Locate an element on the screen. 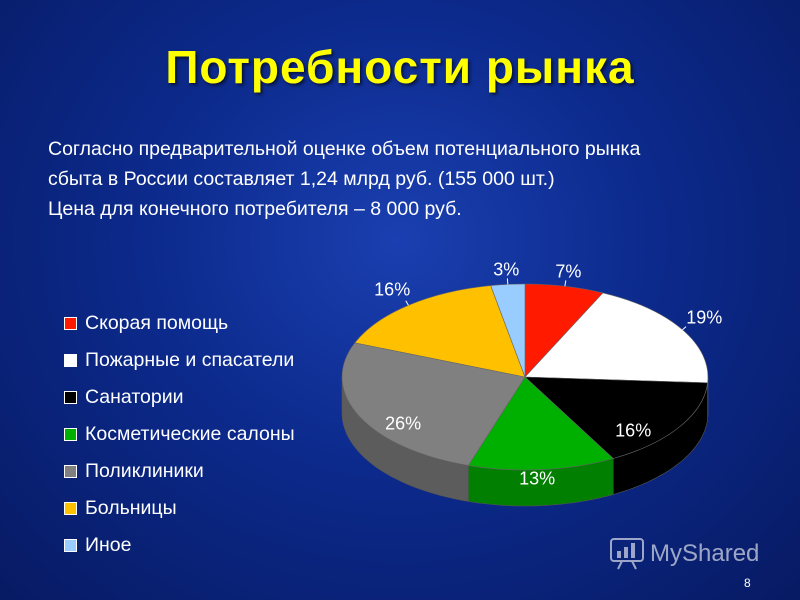  legend-item: Скорая помощь is located at coordinates (179, 323).